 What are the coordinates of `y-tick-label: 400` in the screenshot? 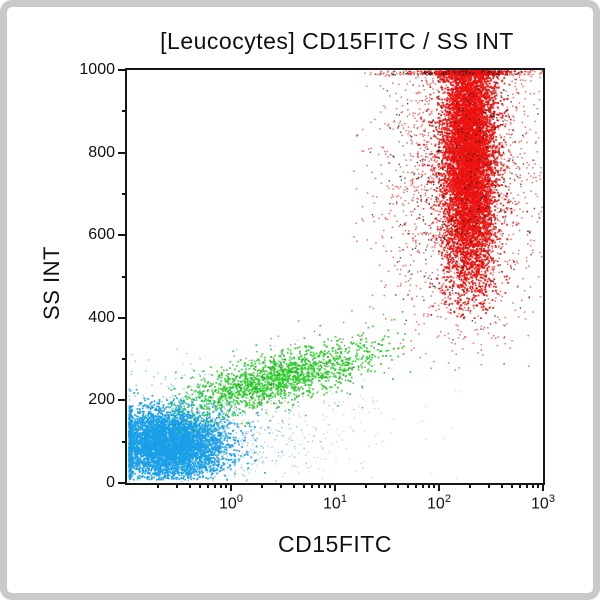 It's located at (101, 317).